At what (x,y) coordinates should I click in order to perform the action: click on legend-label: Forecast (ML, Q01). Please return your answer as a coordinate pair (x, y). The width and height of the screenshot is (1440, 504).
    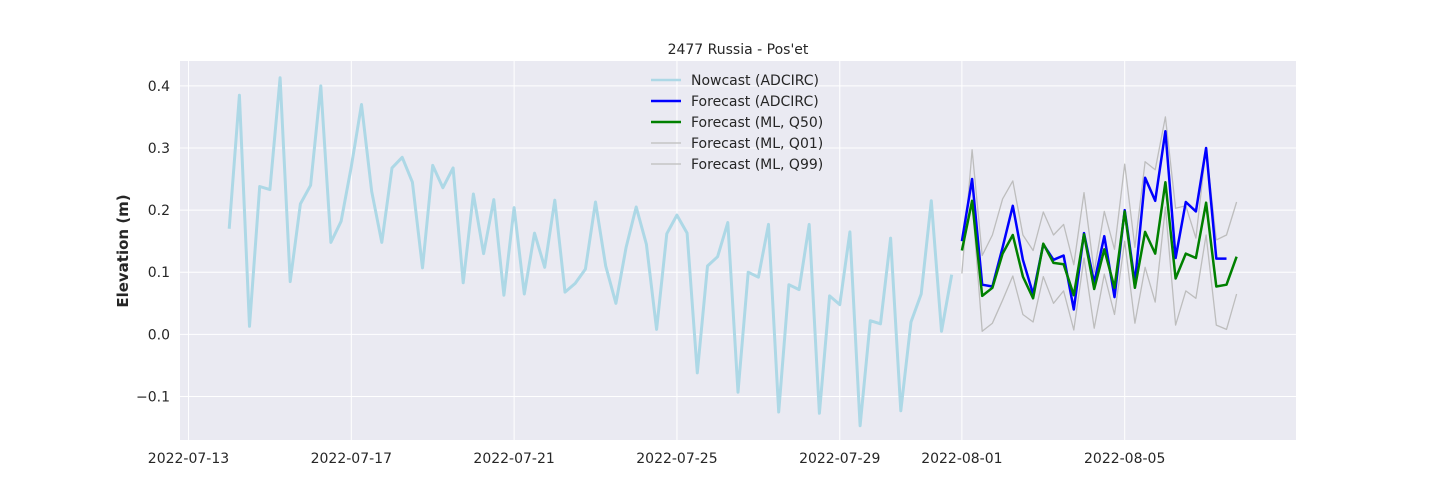
    Looking at the image, I should click on (757, 144).